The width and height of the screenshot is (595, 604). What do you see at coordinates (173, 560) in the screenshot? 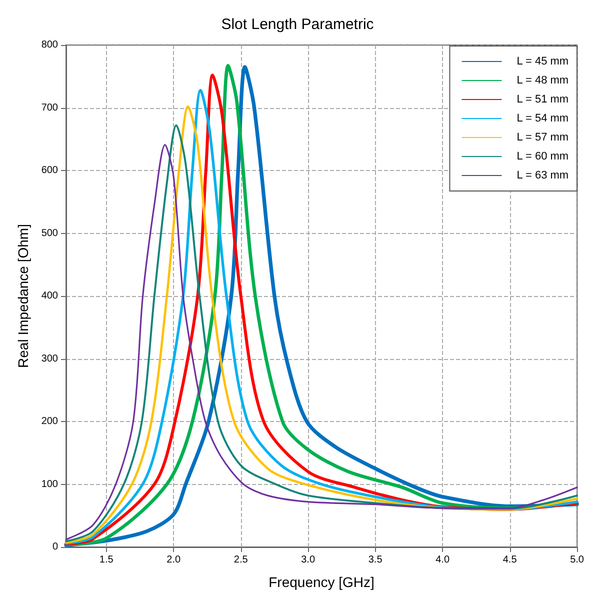
I see `x-tick-label: 2.0` at bounding box center [173, 560].